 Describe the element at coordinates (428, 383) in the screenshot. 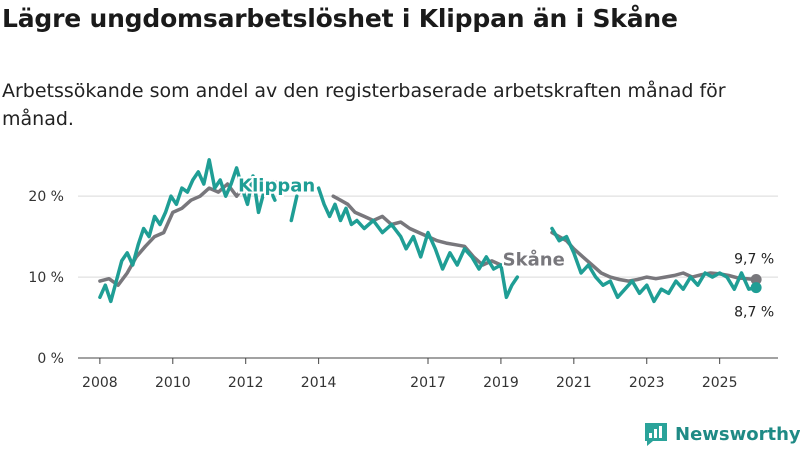

I see `x-tick-label: 2017` at that location.